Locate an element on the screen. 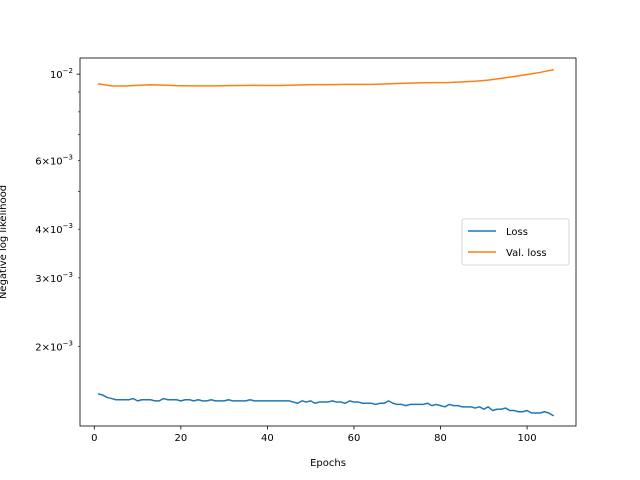 The width and height of the screenshot is (640, 480). x-tick-label: 0 is located at coordinates (94, 438).